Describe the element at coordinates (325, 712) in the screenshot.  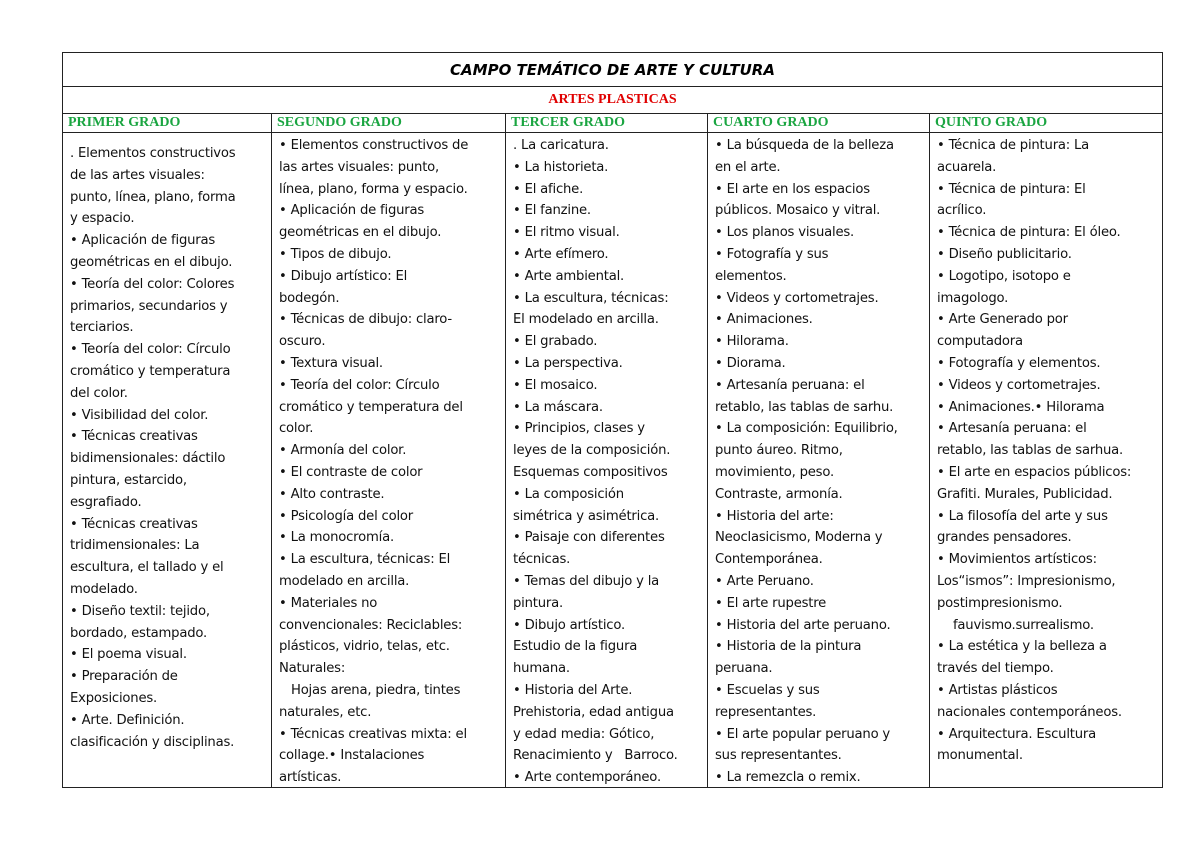
I see `content-line: naturales, etc.` at that location.